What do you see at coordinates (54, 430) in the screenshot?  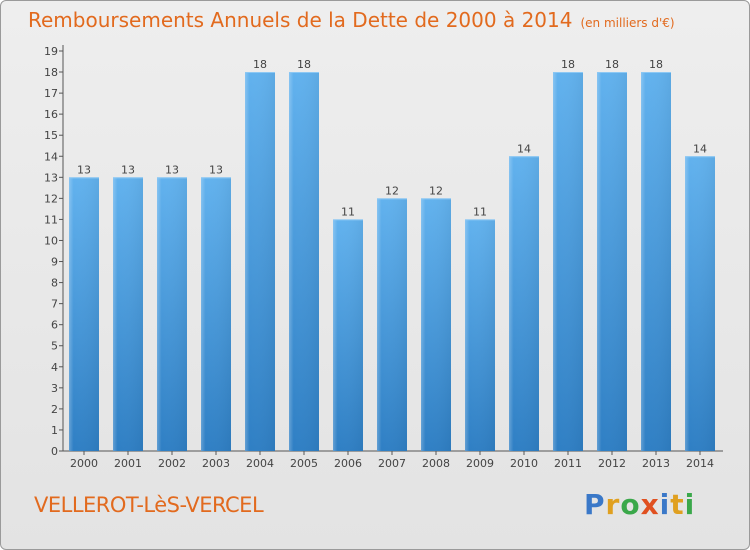 I see `y-tick-label: 1` at bounding box center [54, 430].